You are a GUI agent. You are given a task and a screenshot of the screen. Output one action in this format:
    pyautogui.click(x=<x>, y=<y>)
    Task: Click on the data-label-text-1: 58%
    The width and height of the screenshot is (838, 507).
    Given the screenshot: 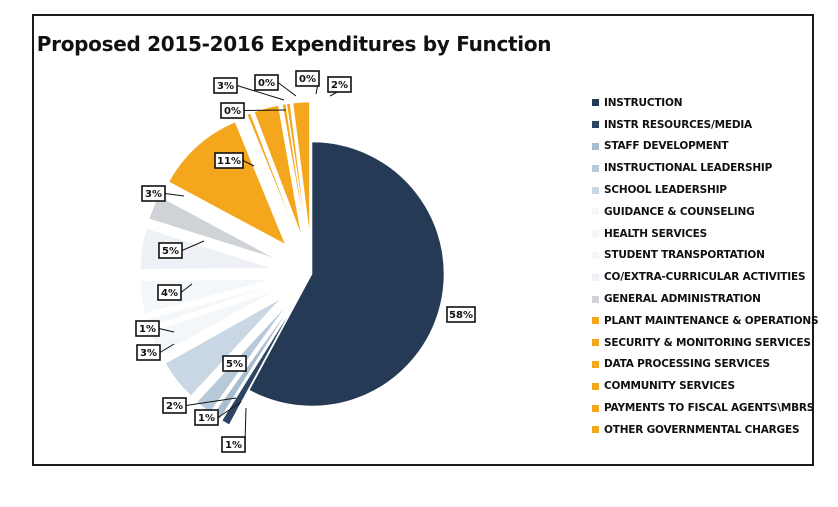 What is the action you would take?
    pyautogui.click(x=461, y=315)
    